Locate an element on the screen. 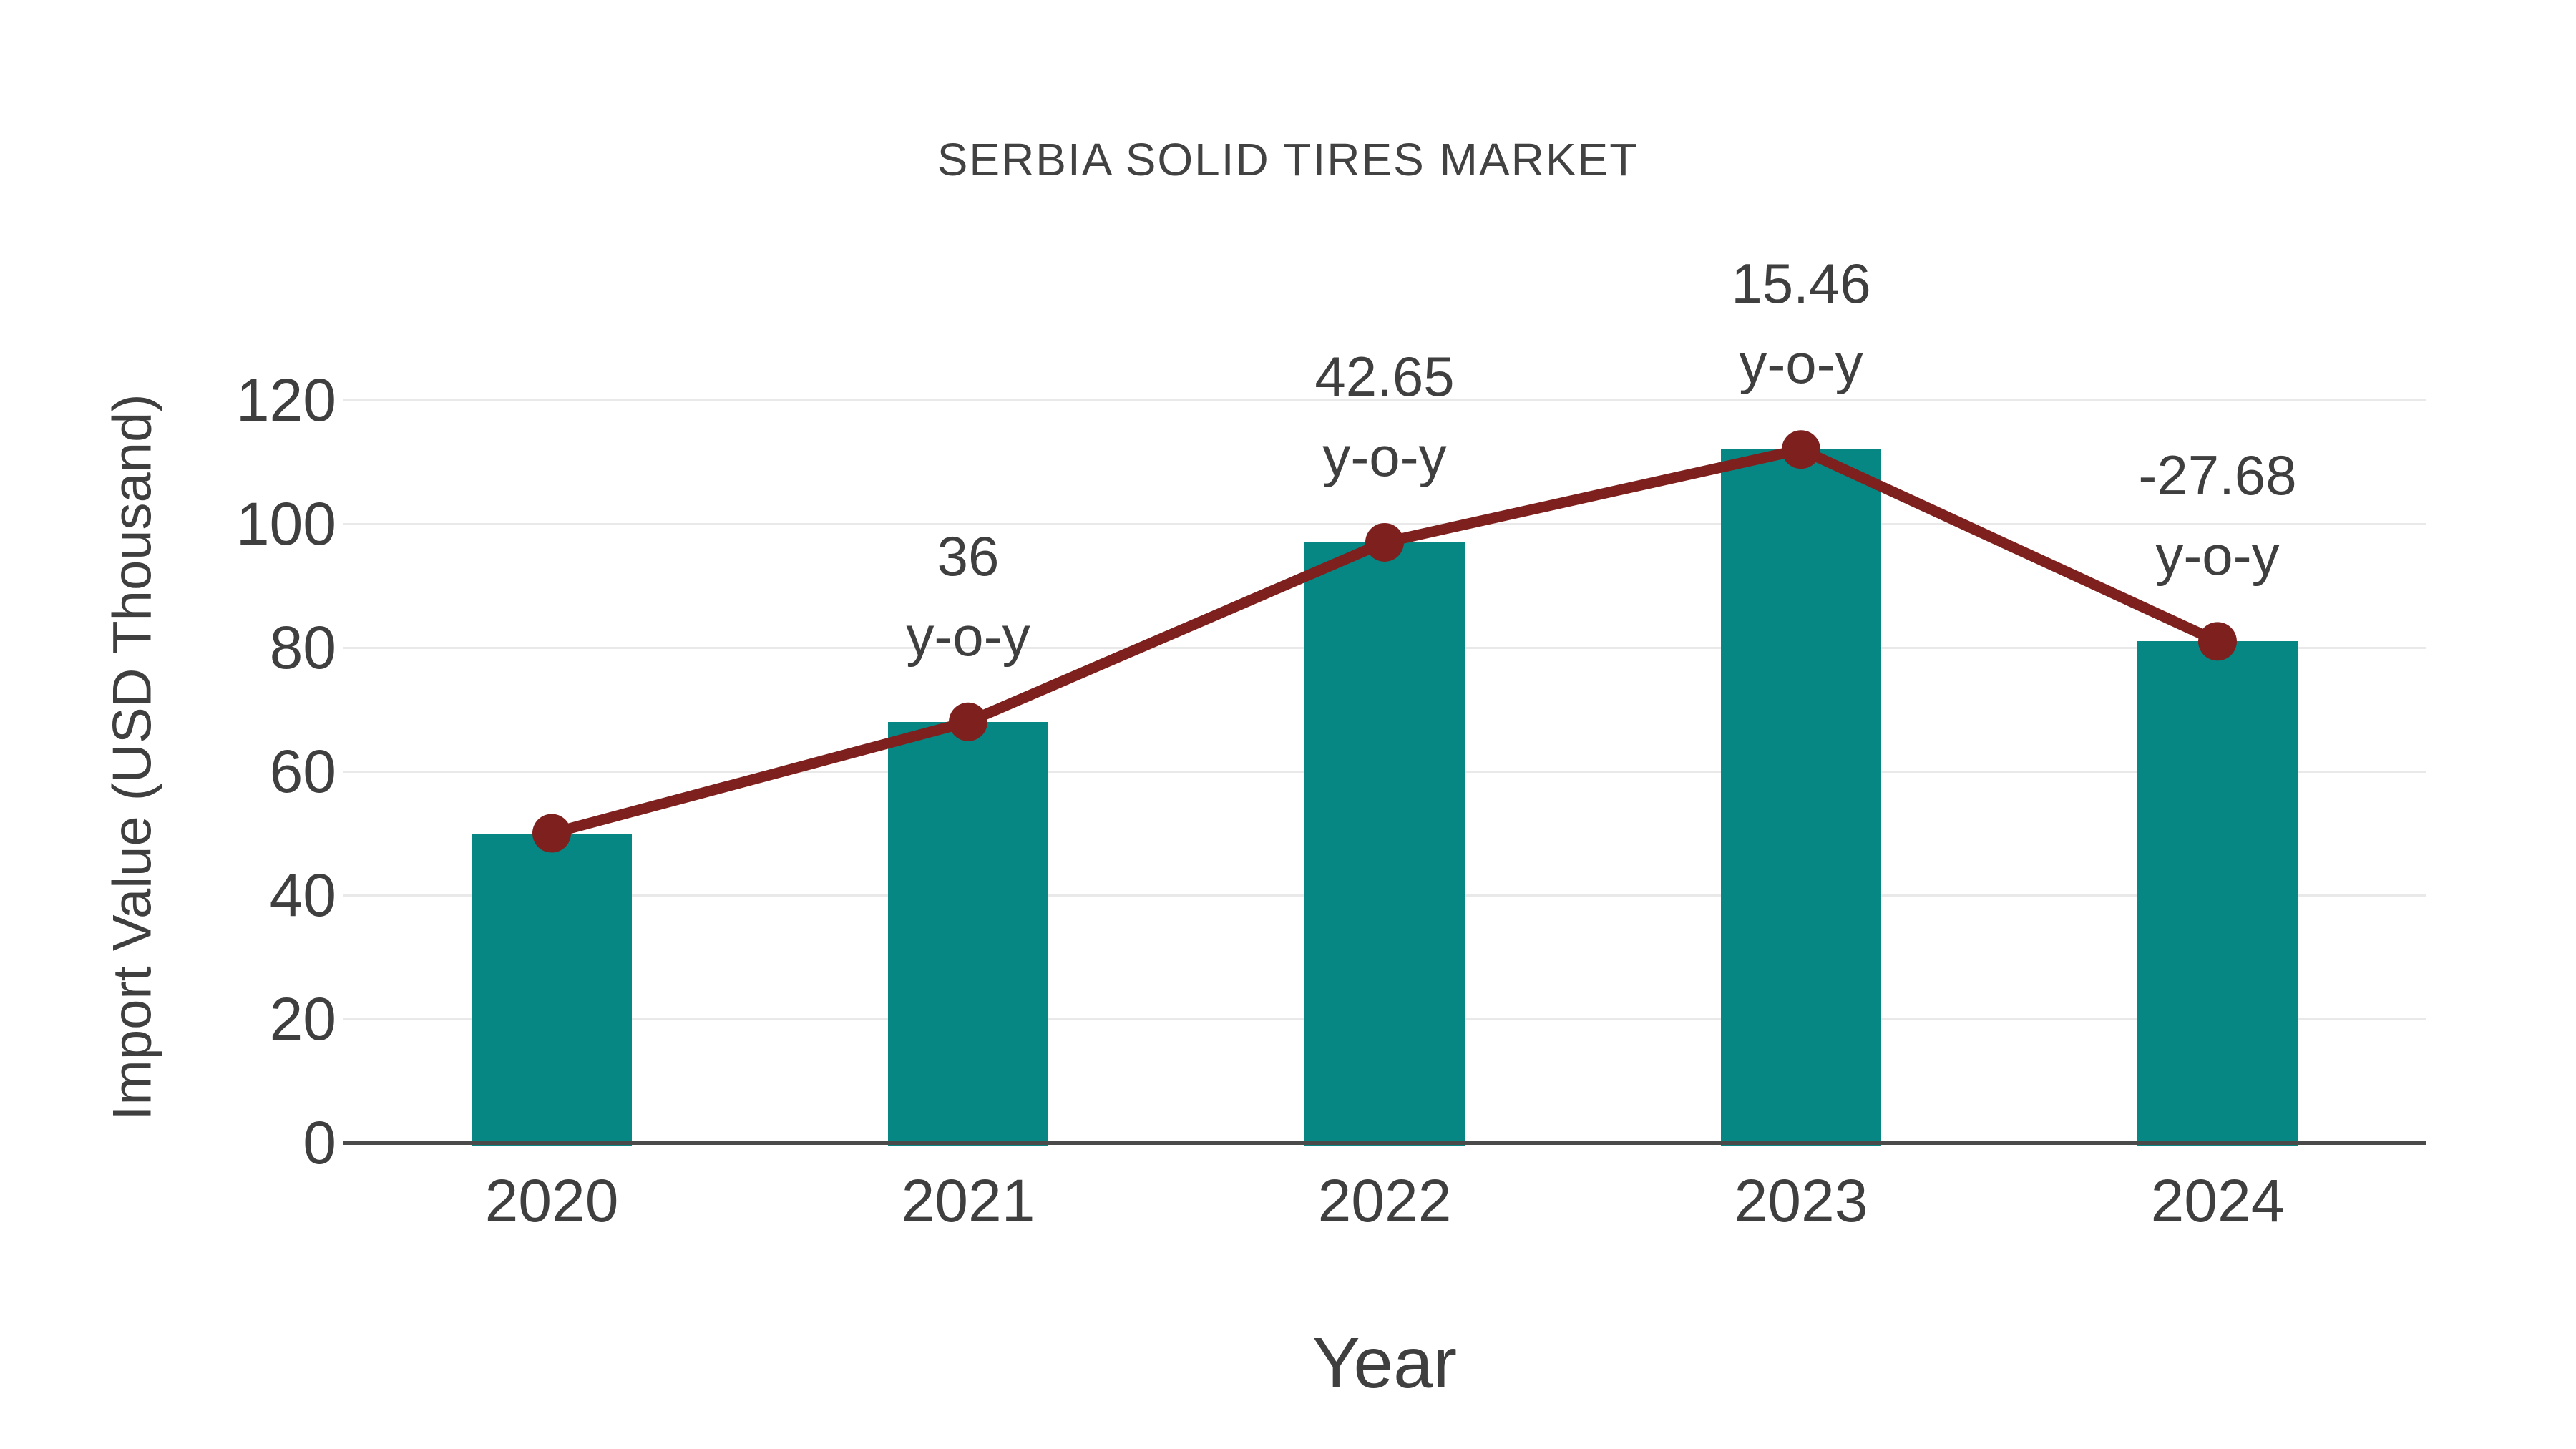 The image size is (2576, 1449). line-marker-2020 is located at coordinates (551, 833).